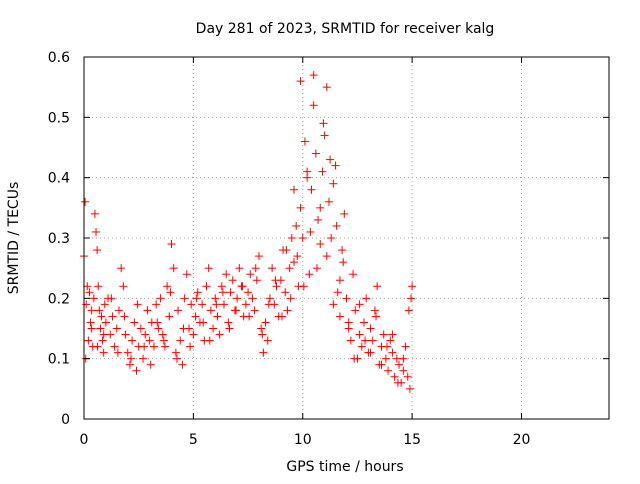 This screenshot has width=640, height=484. I want to click on y-tick-label: 0.2, so click(59, 299).